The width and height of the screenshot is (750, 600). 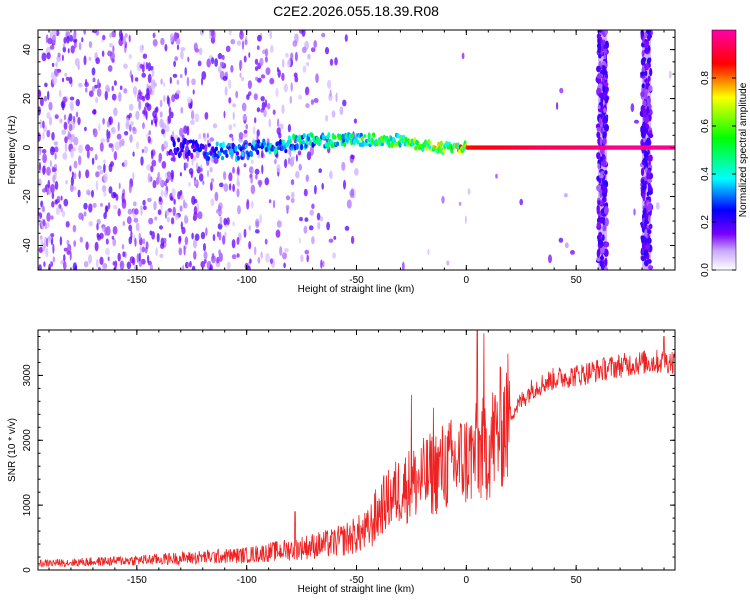 What do you see at coordinates (27, 196) in the screenshot?
I see `y-tick-label: -20` at bounding box center [27, 196].